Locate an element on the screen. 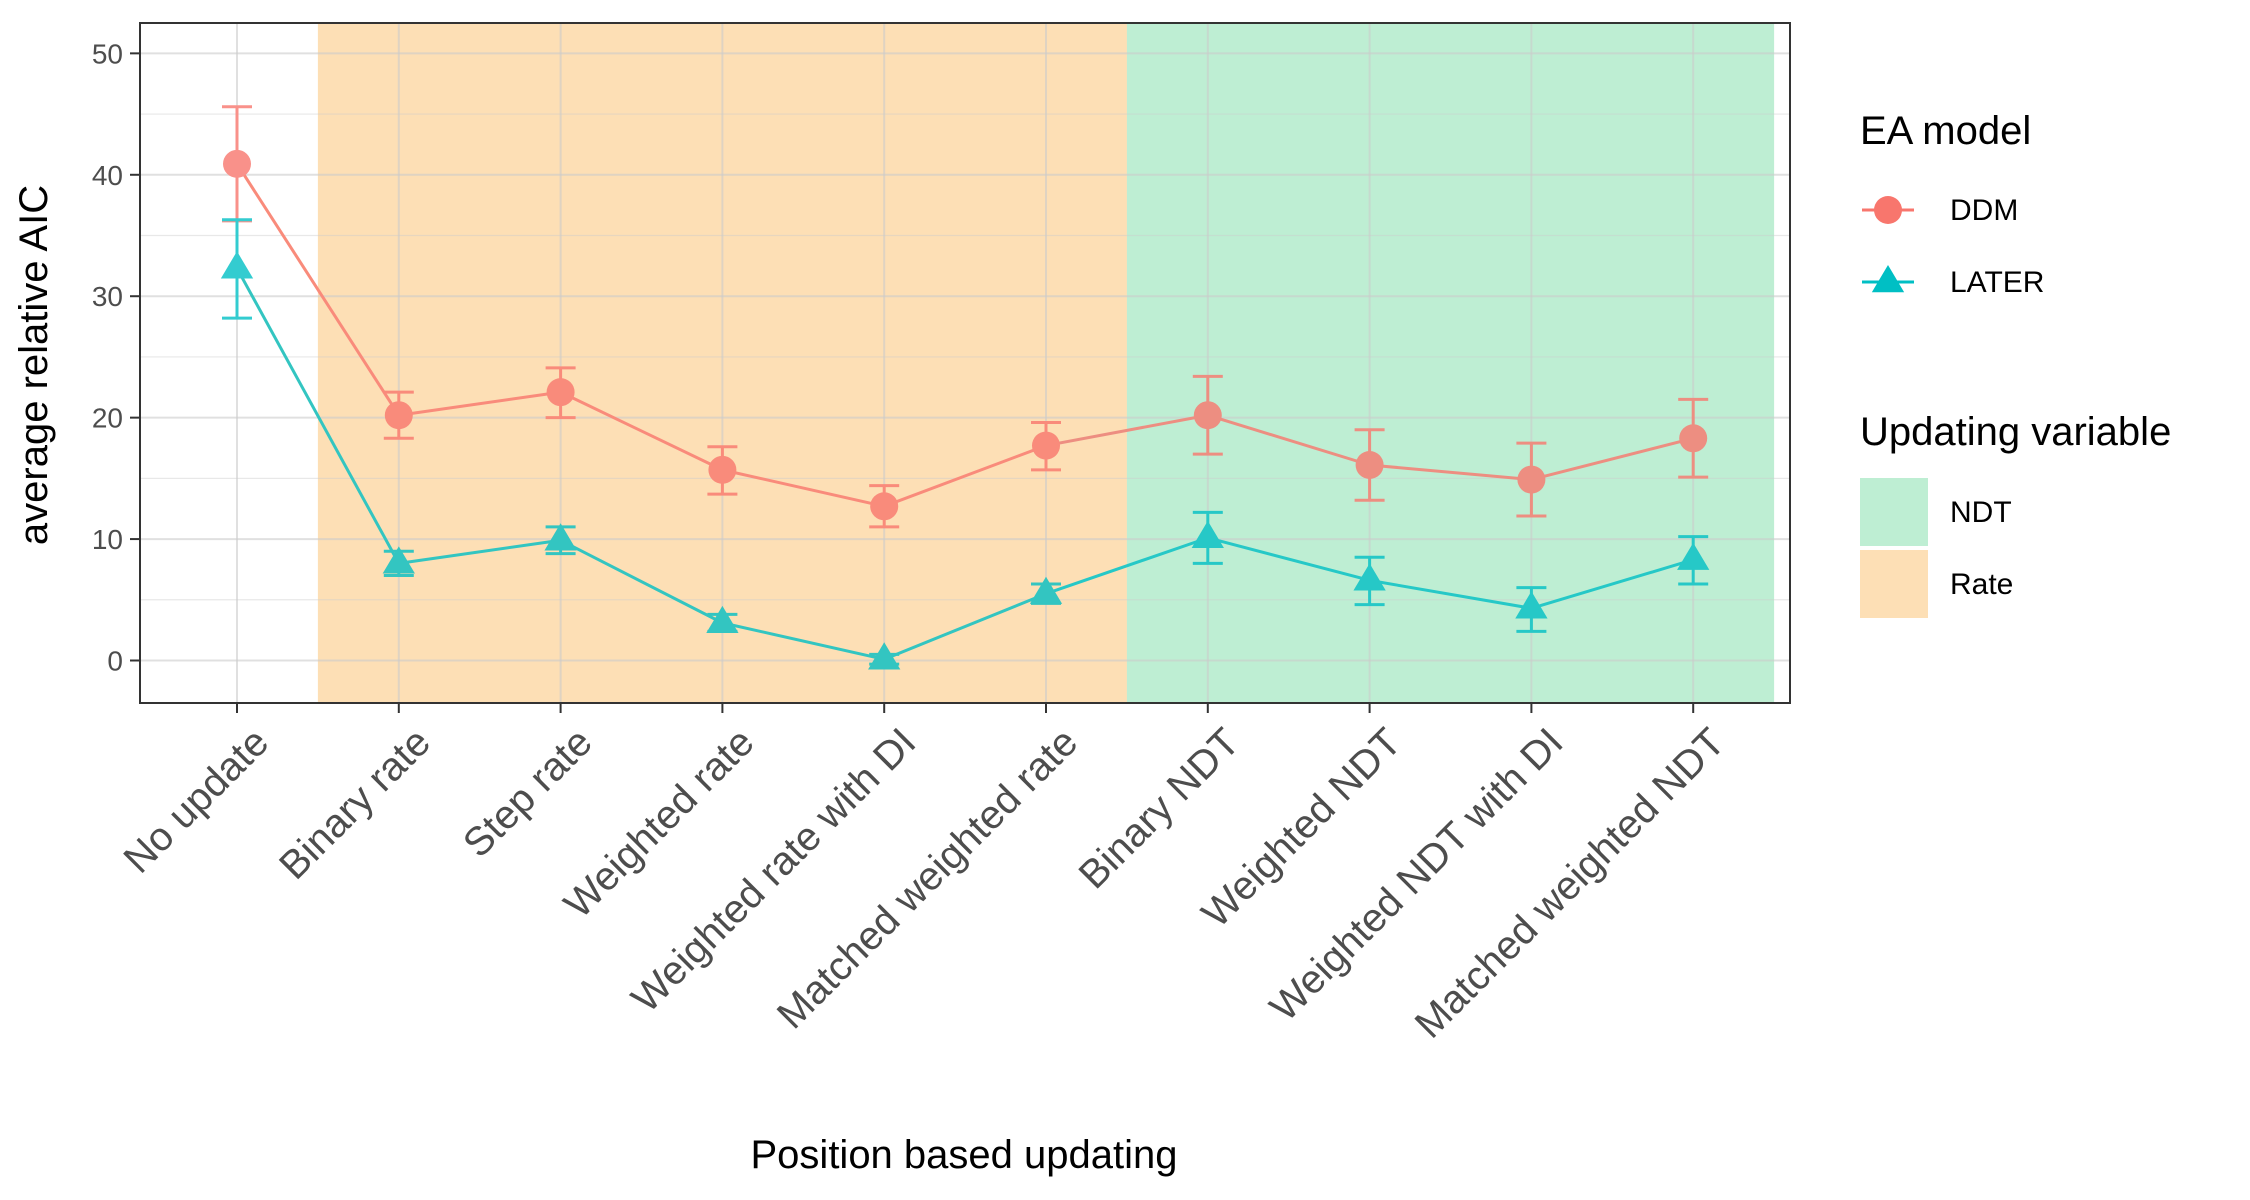 The height and width of the screenshot is (1200, 2250). legend-ea-items: DDM LATER is located at coordinates (1953, 246).